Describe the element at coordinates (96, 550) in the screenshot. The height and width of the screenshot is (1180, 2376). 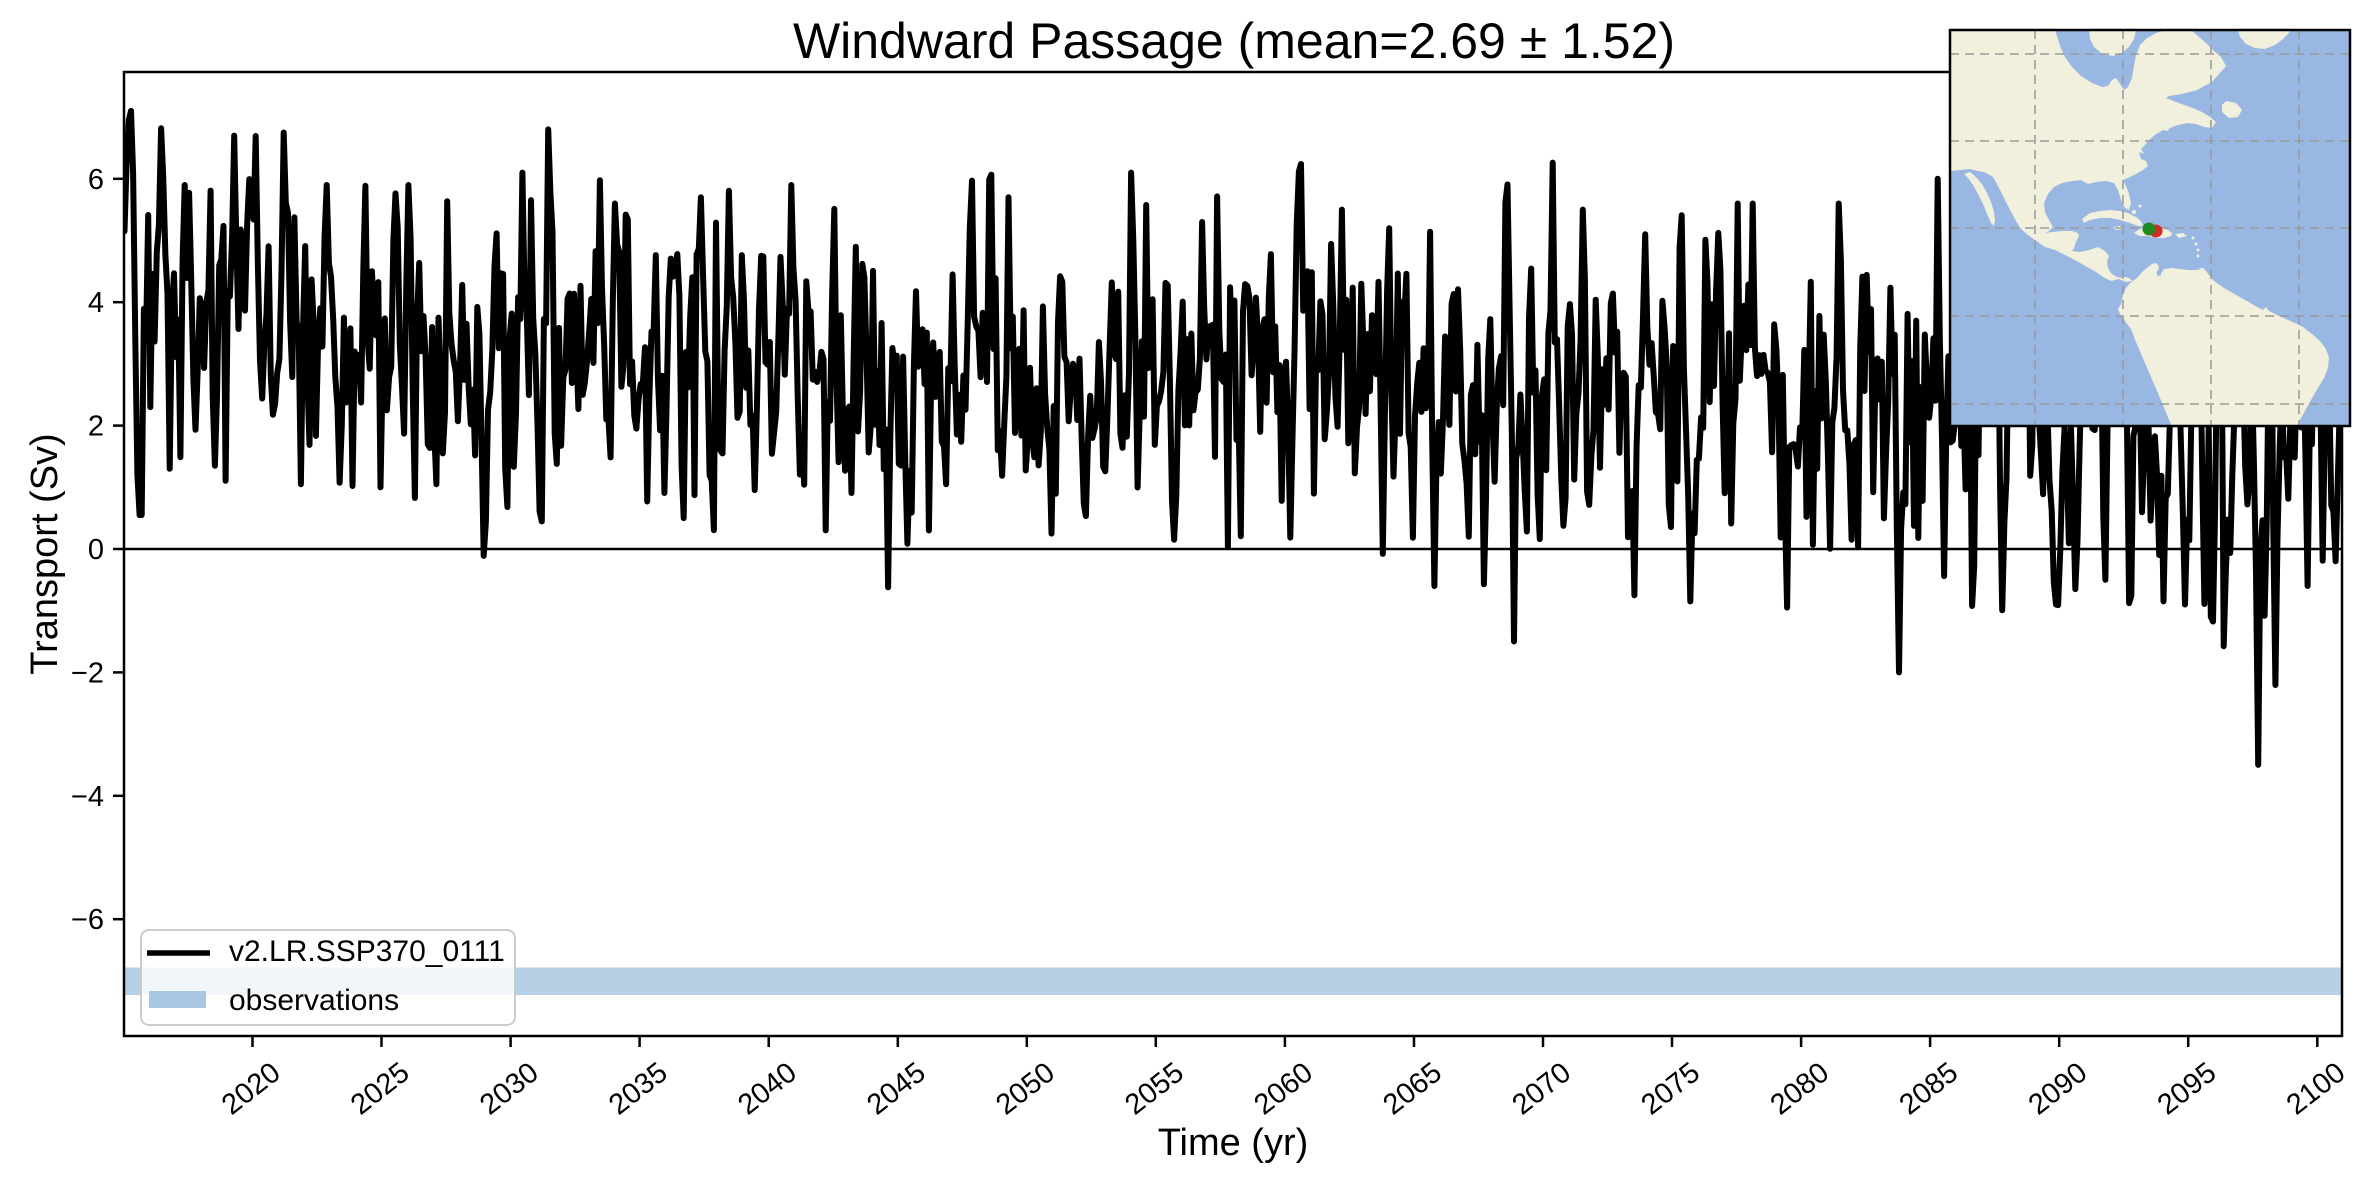
I see `svg-text: 0` at that location.